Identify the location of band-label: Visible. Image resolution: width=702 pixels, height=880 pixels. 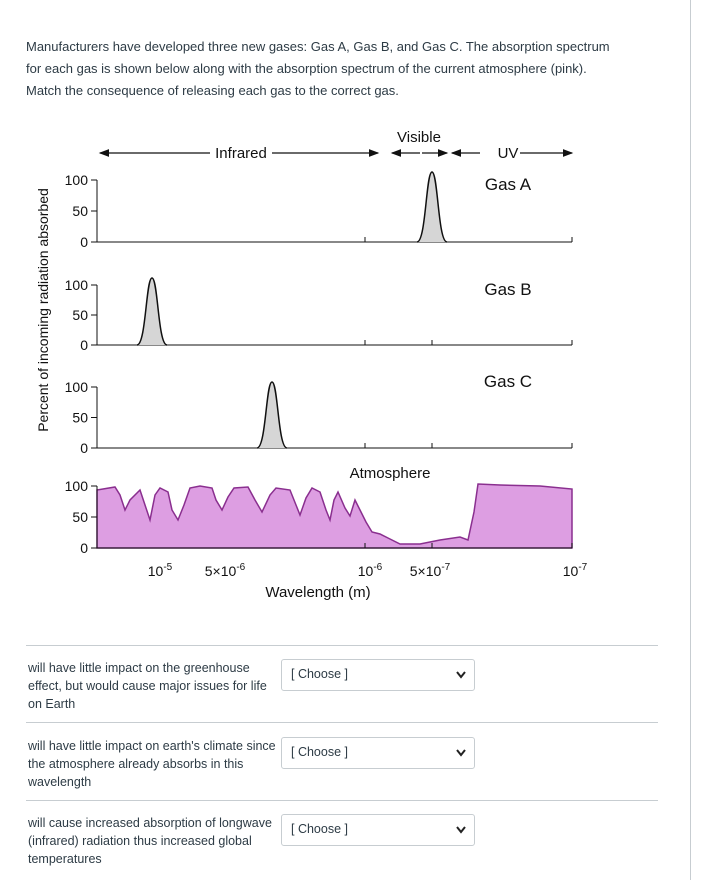
(419, 137).